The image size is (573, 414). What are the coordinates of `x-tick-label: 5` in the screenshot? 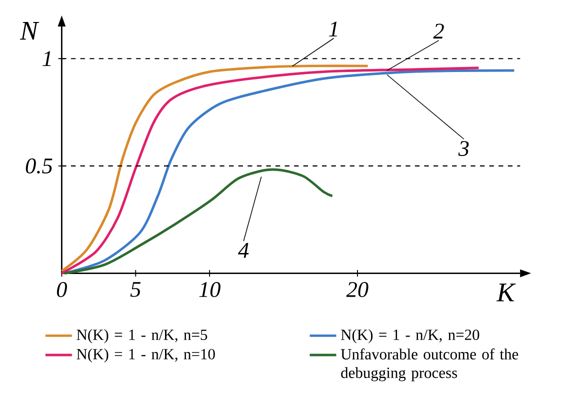 It's located at (135, 289).